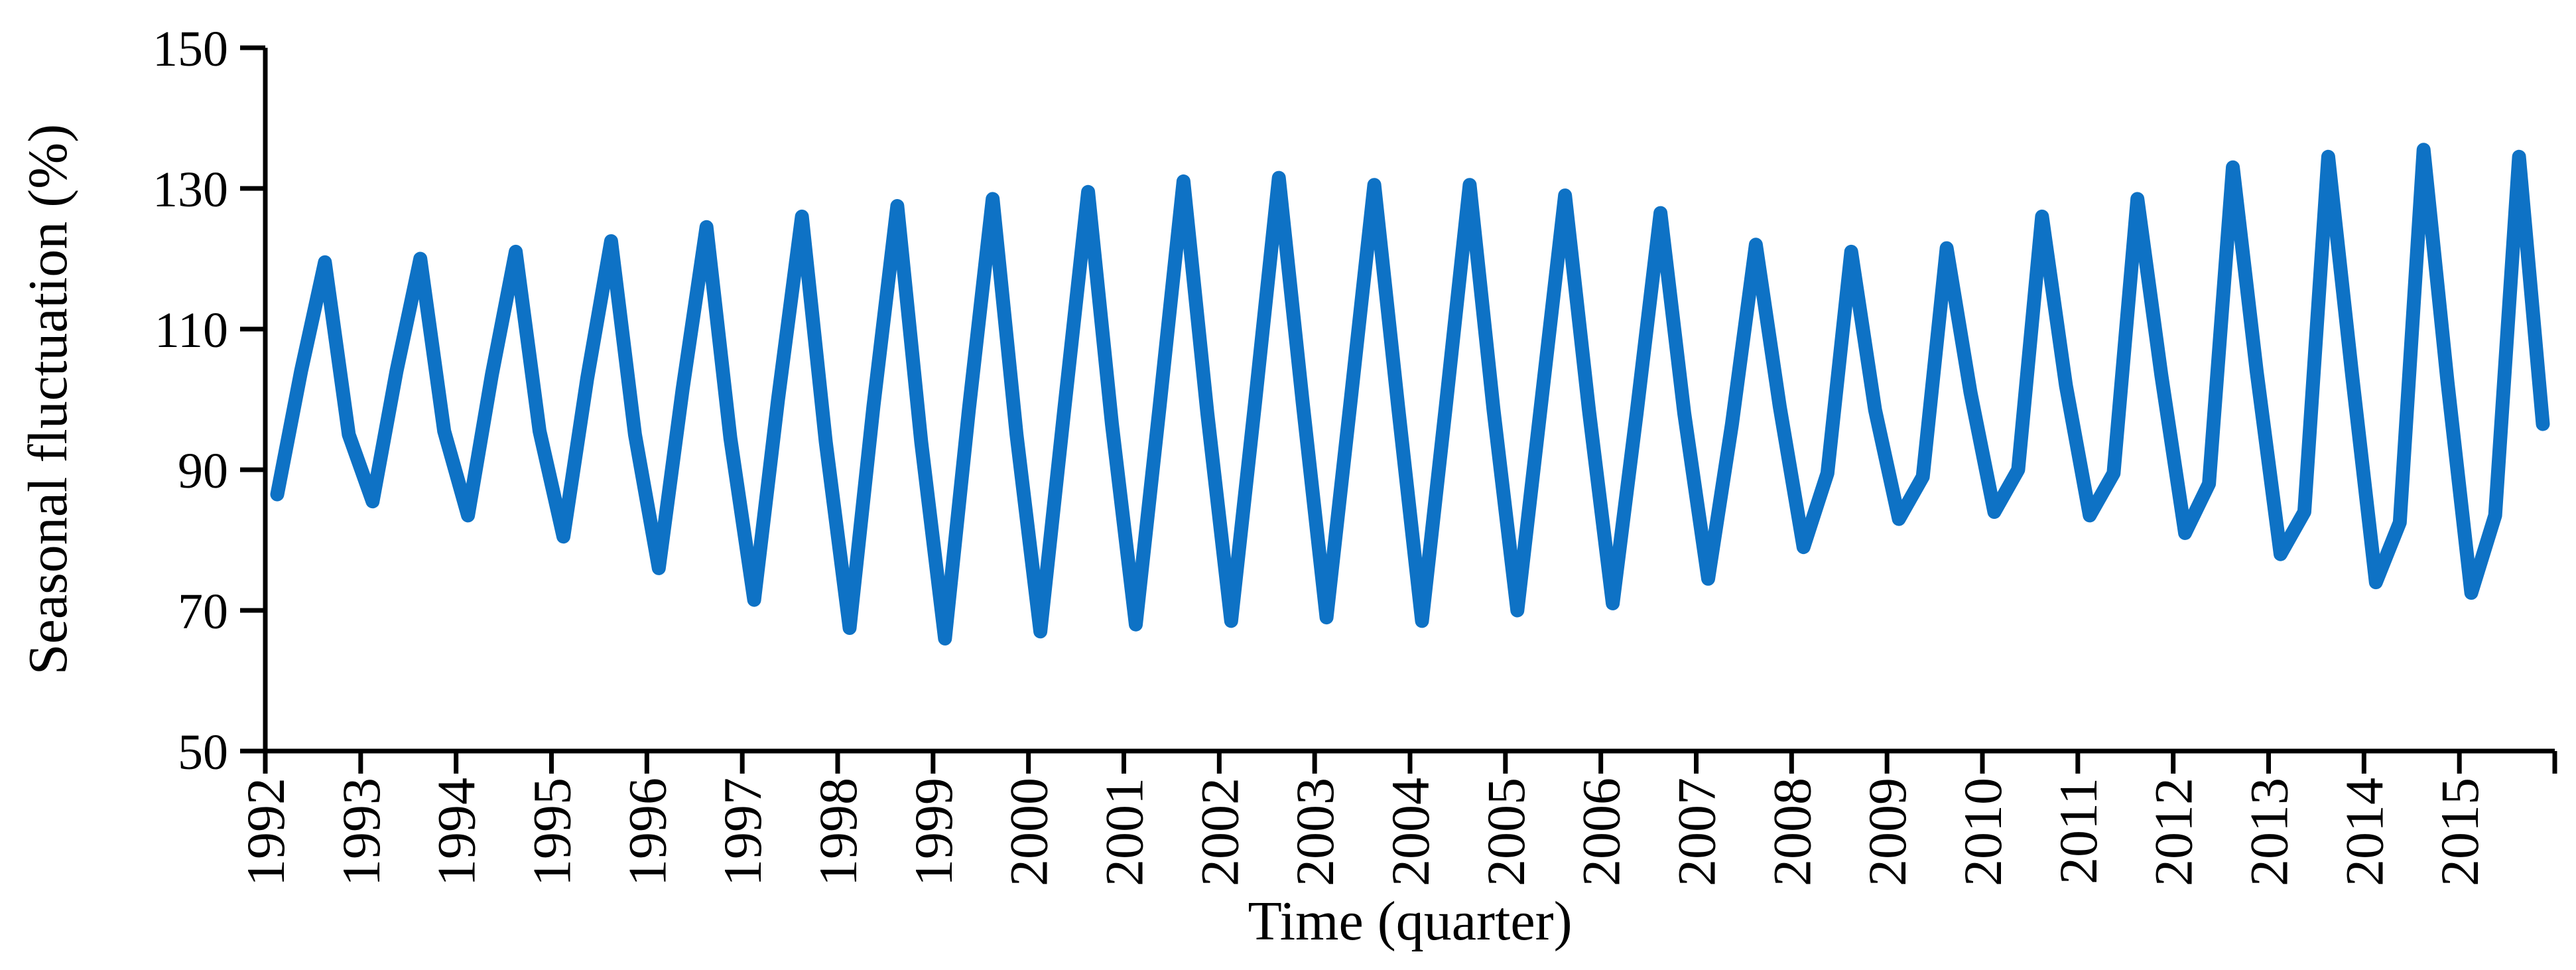 This screenshot has height=970, width=2576. Describe the element at coordinates (266, 832) in the screenshot. I see `x-tick-label: 1992` at that location.